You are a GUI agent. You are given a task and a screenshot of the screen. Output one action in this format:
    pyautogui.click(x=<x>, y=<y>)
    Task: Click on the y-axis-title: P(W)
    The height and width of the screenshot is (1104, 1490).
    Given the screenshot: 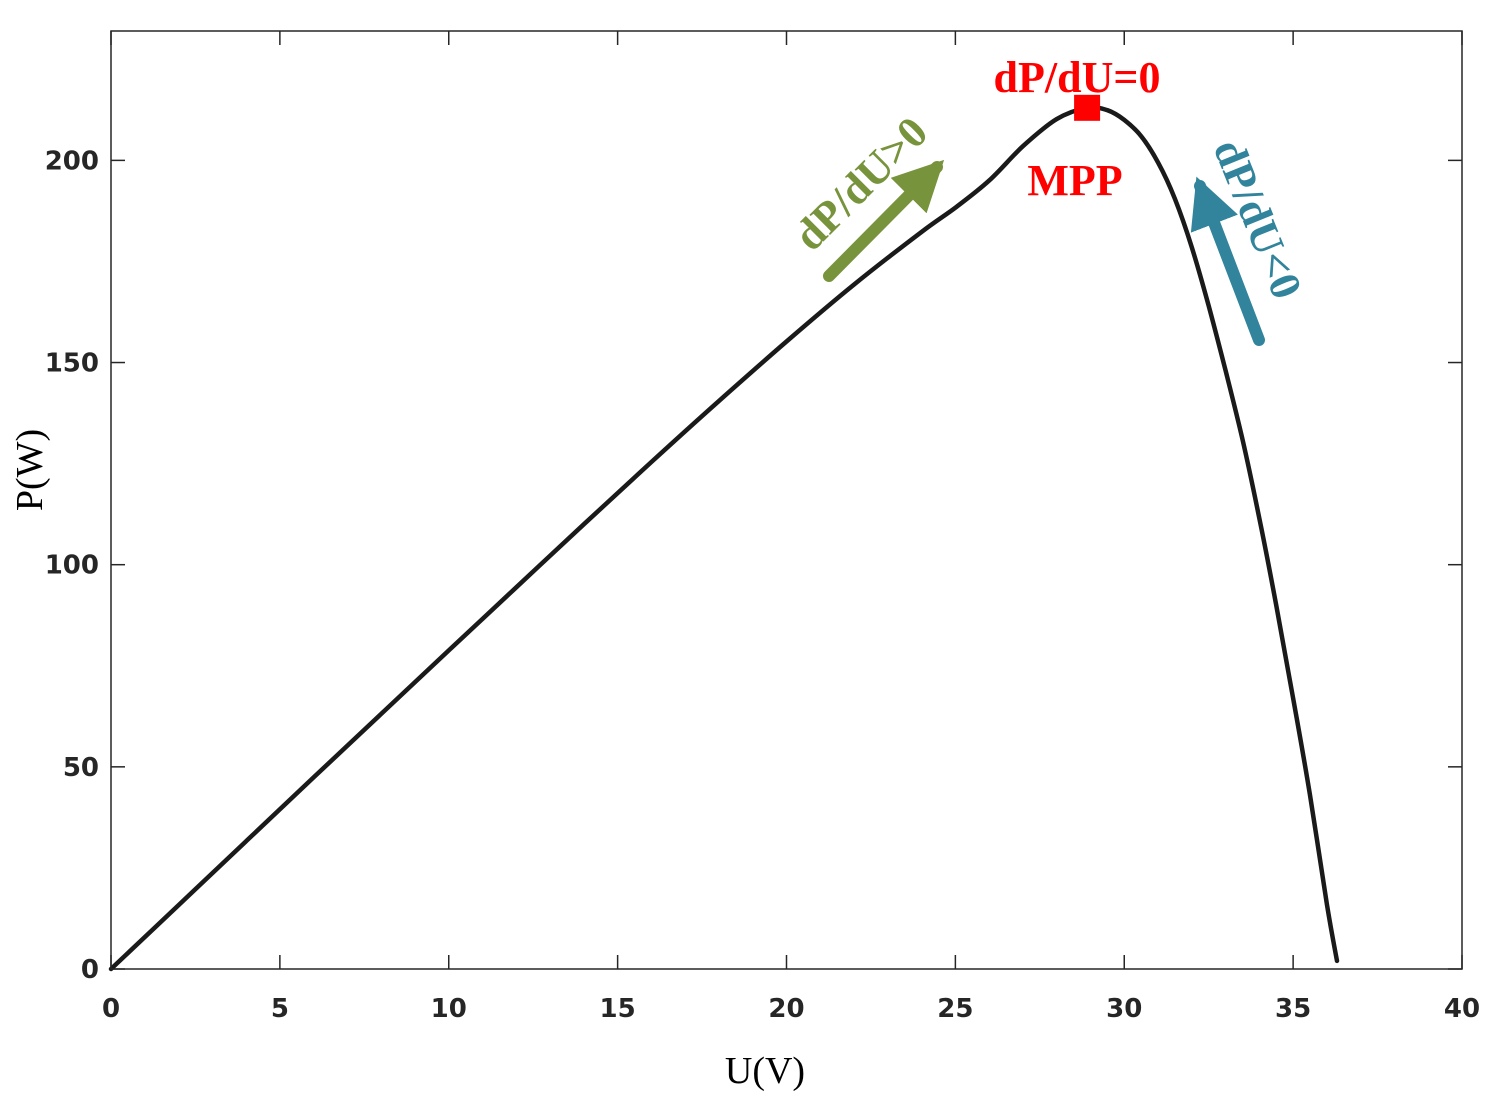 What is the action you would take?
    pyautogui.click(x=30, y=470)
    